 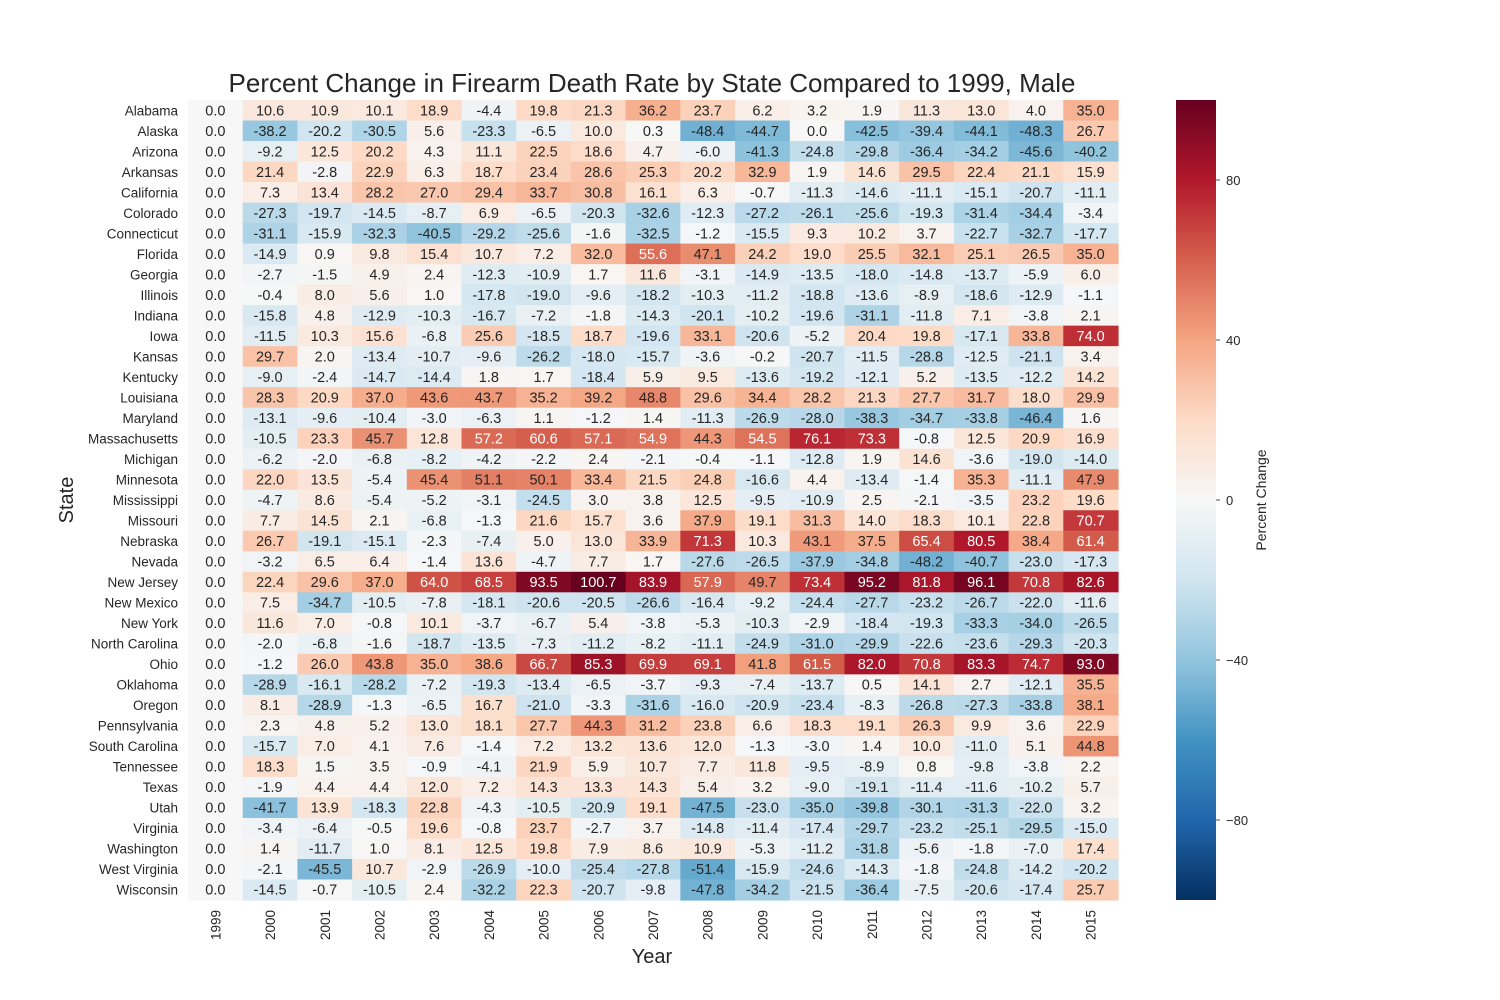 I want to click on cell-value-label: -5.4, so click(x=379, y=501).